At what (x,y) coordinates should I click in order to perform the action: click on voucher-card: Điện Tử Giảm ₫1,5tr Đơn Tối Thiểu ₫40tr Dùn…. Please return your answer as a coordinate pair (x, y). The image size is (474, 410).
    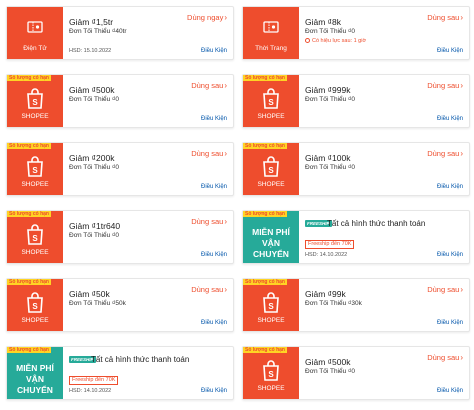
    Looking at the image, I should click on (120, 33).